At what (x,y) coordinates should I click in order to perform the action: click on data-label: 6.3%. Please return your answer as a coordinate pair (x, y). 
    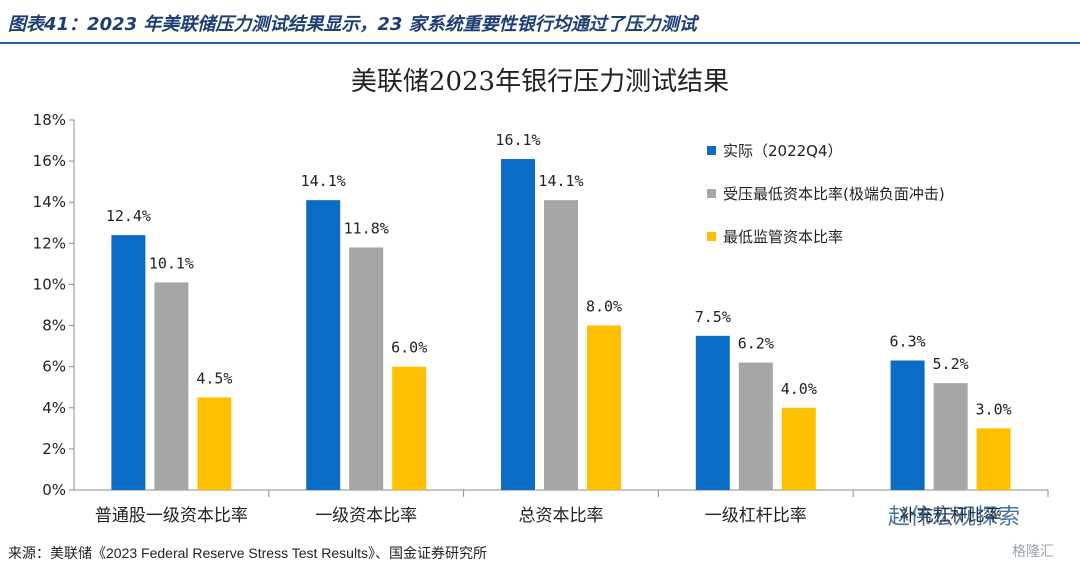
    Looking at the image, I should click on (908, 342).